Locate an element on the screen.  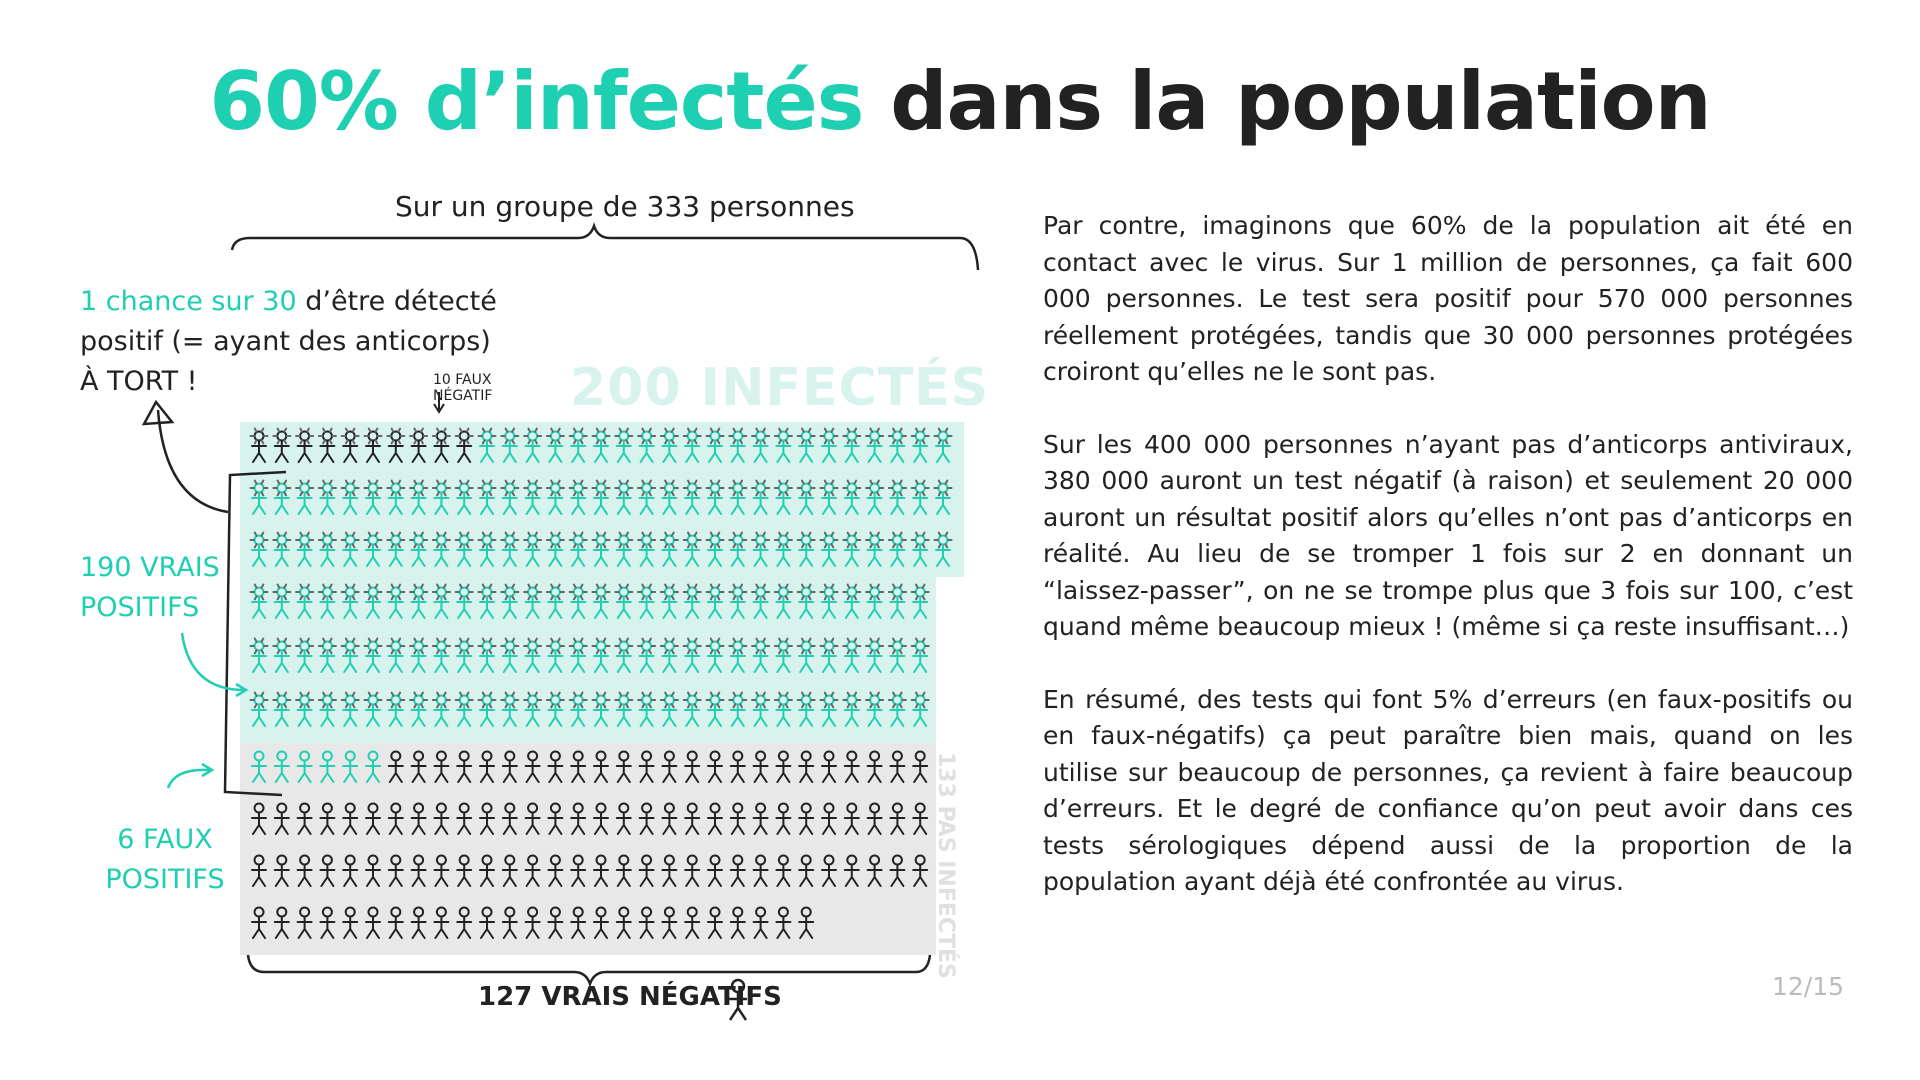
group-brace is located at coordinates (605, 246).